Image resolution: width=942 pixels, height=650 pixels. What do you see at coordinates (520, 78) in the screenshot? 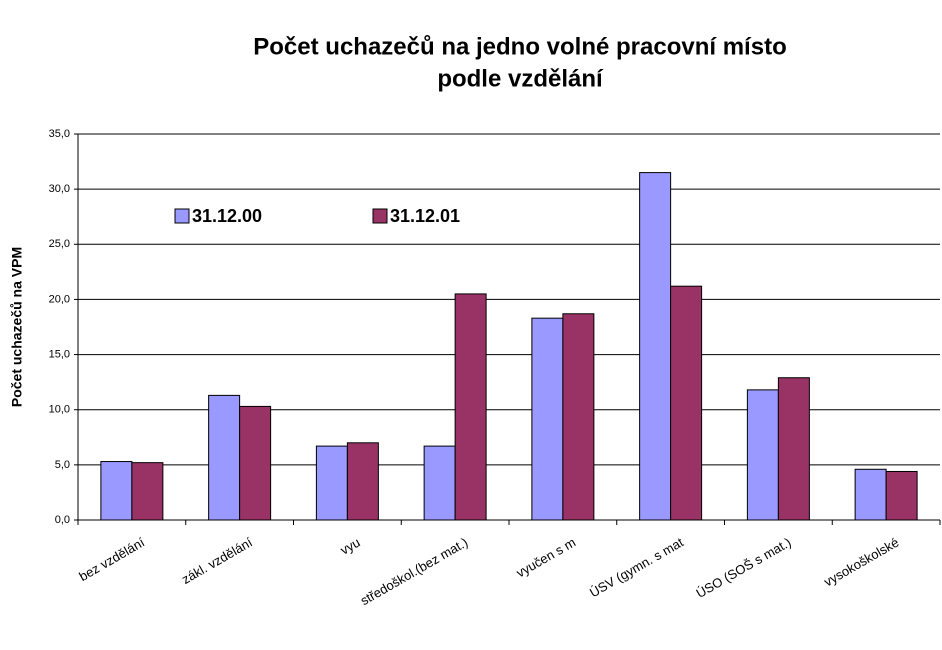
I see `chart-title: podle vzdělání` at bounding box center [520, 78].